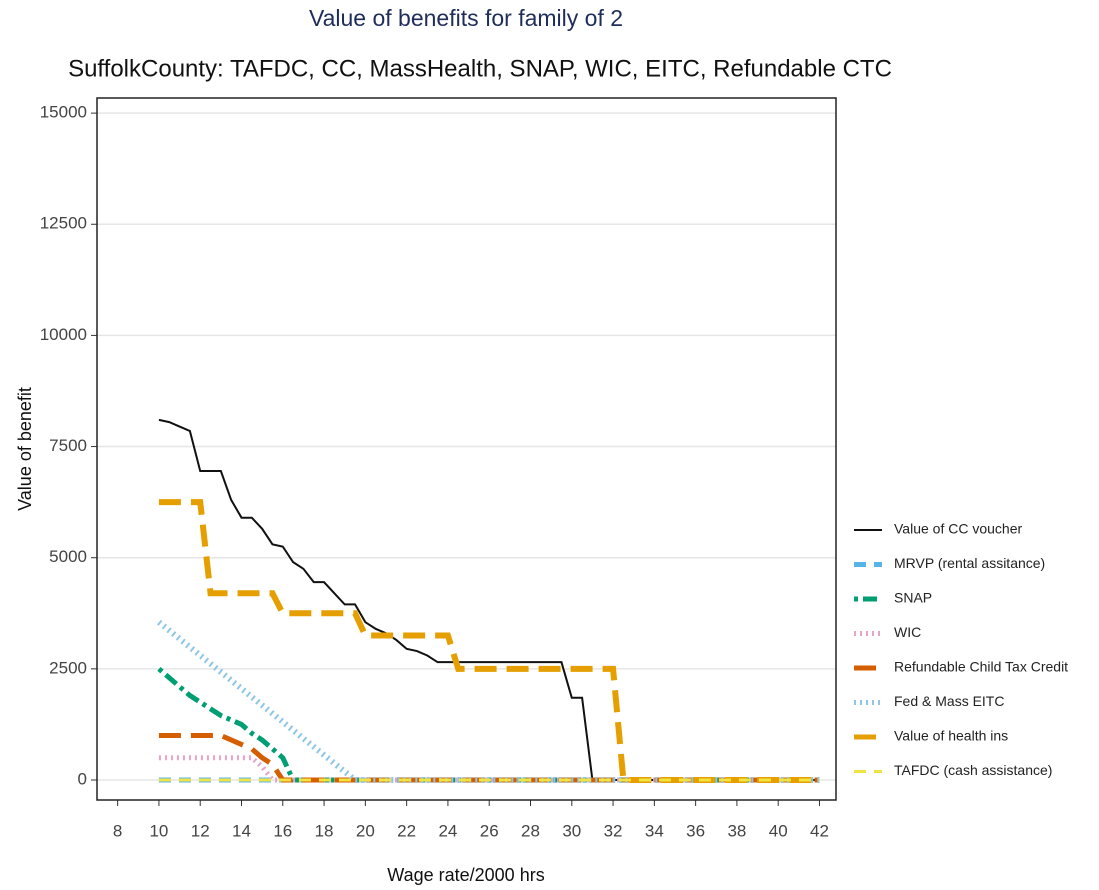 This screenshot has width=1099, height=890. Describe the element at coordinates (241, 830) in the screenshot. I see `x-tick-label: 14` at that location.